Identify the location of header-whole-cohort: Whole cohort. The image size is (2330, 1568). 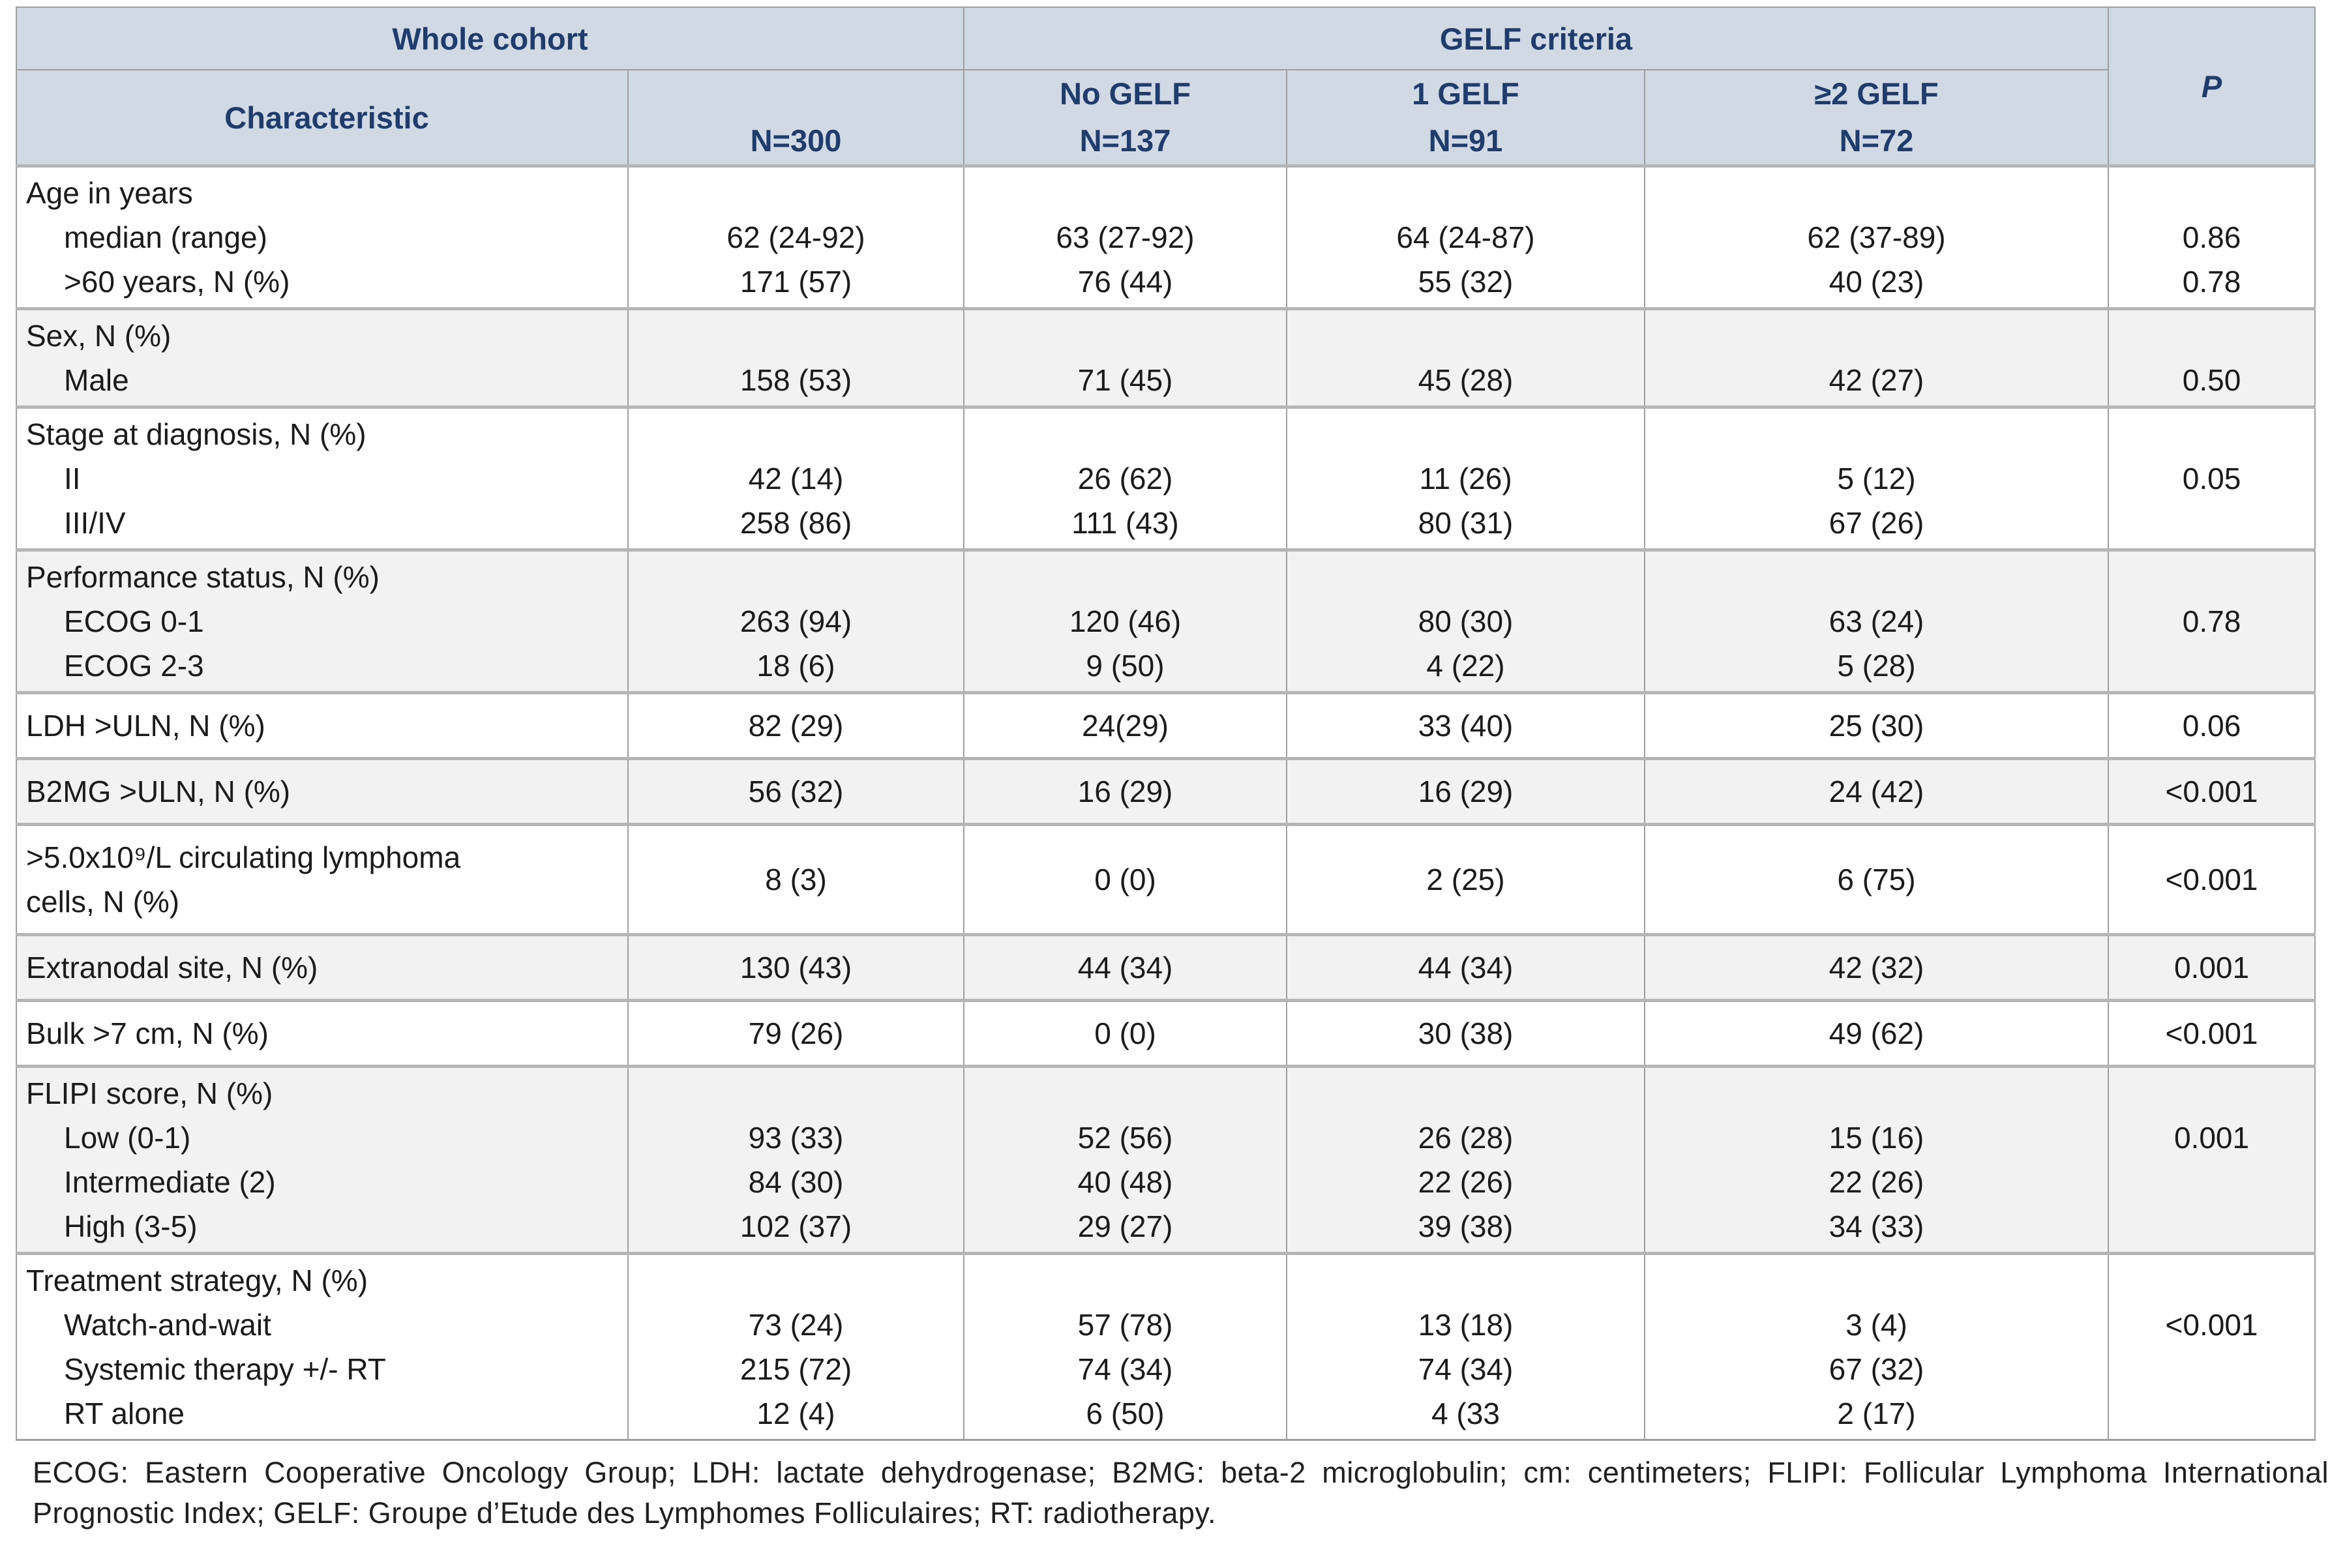
(490, 39).